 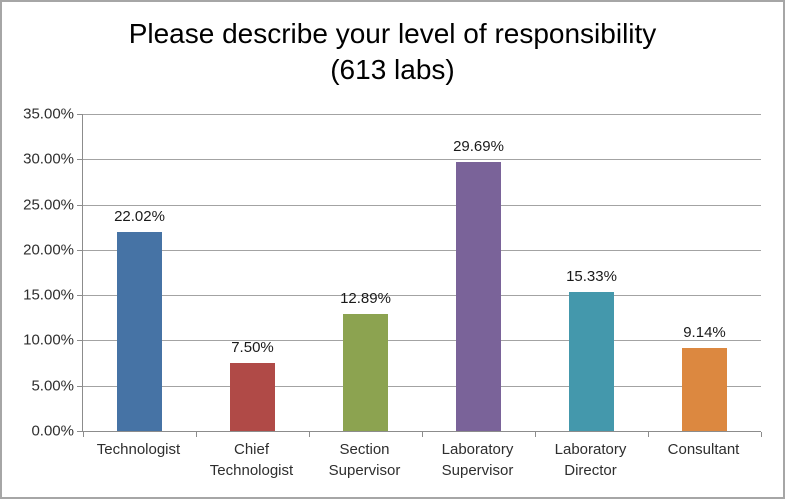 I want to click on bar-laboratory-supervisor, so click(x=478, y=296).